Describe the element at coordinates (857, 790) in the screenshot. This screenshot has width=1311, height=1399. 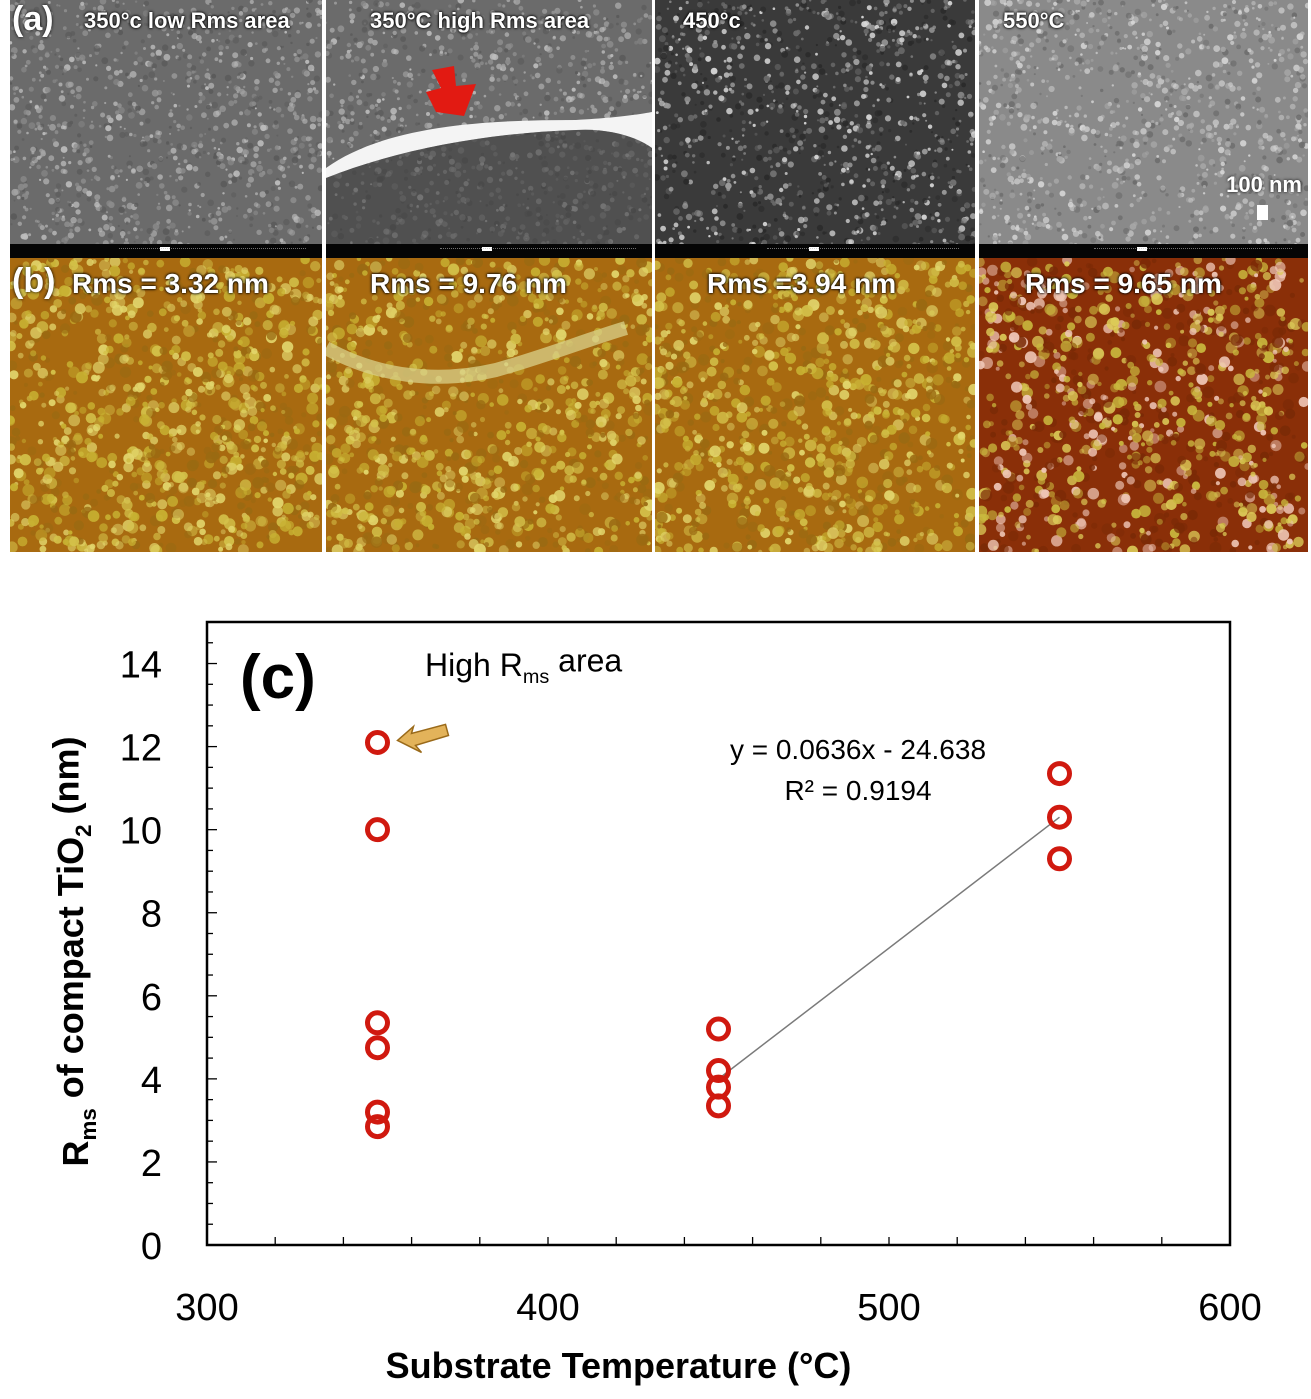
I see `trendline-r-squared: R² = 0.9194` at that location.